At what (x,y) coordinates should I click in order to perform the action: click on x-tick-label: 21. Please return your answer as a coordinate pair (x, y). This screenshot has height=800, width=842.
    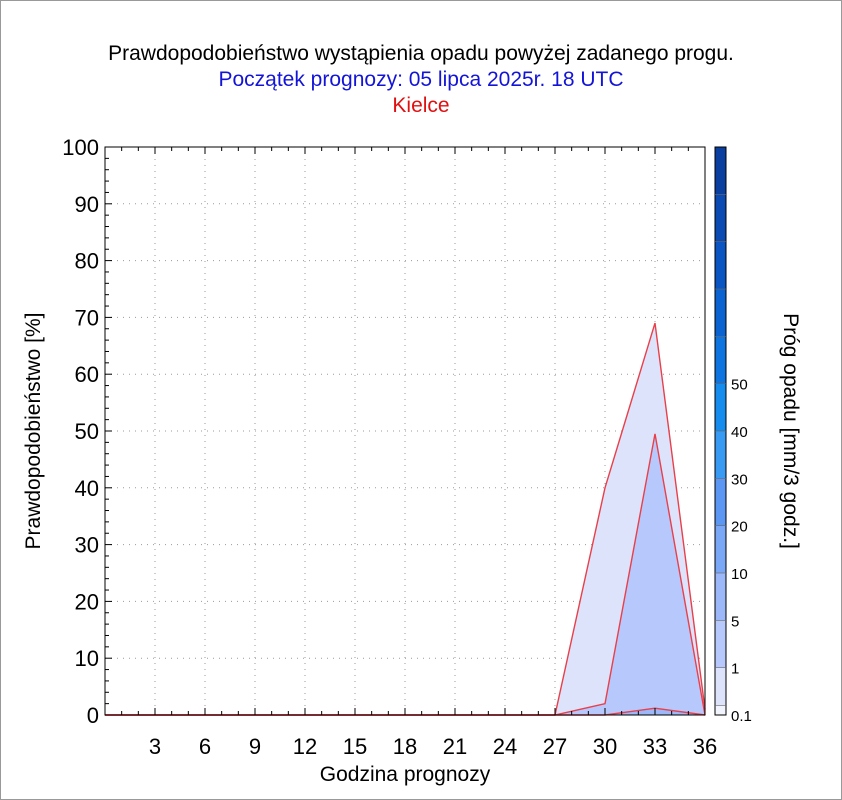
    Looking at the image, I should click on (455, 746).